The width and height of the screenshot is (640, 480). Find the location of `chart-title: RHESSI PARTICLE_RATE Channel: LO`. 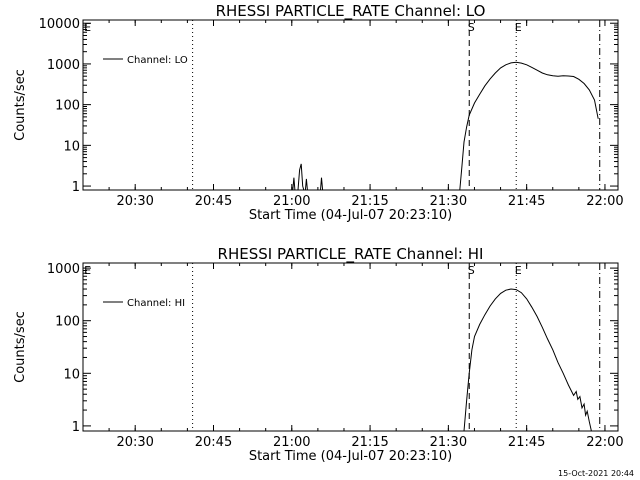

chart-title: RHESSI PARTICLE_RATE Channel: LO is located at coordinates (351, 11).